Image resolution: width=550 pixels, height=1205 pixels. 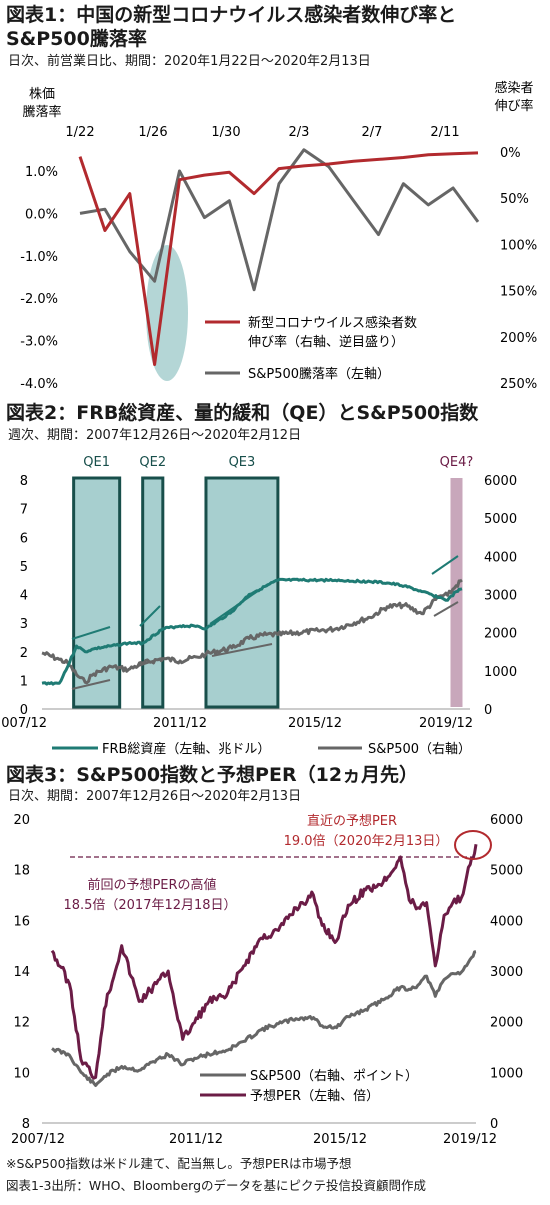 What do you see at coordinates (152, 132) in the screenshot?
I see `chart1-x-tick: 1/26` at bounding box center [152, 132].